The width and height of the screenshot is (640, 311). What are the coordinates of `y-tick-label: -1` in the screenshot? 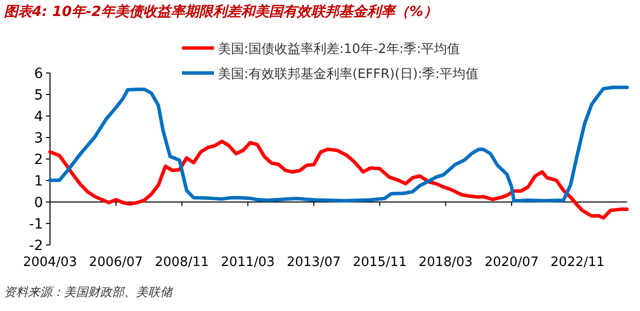 It's located at (36, 224).